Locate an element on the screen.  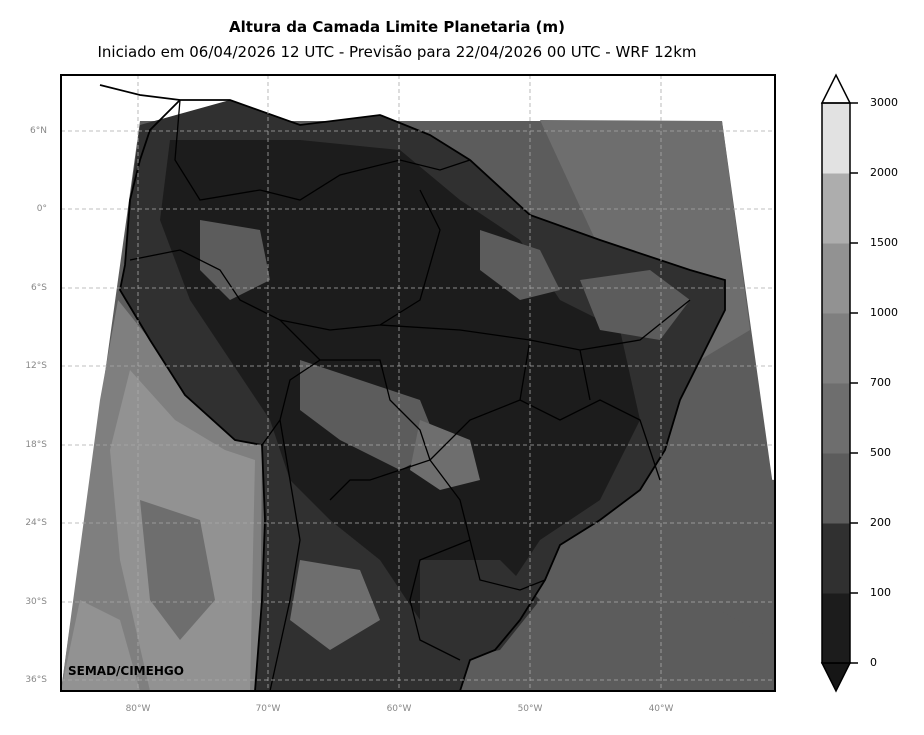
colorbar-tick-label: 200 is located at coordinates (880, 522).